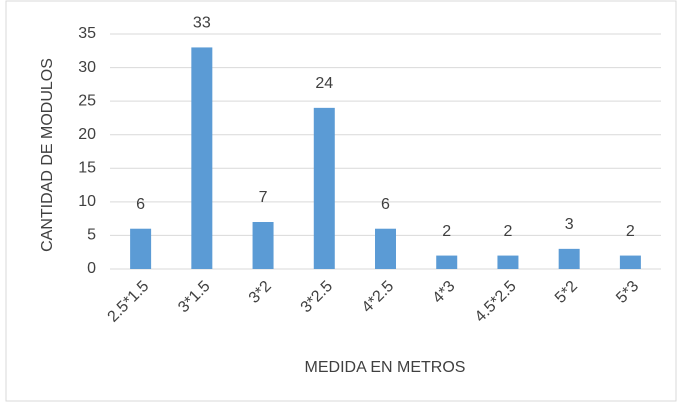  Describe the element at coordinates (87, 33) in the screenshot. I see `y-tick-label: 35` at that location.